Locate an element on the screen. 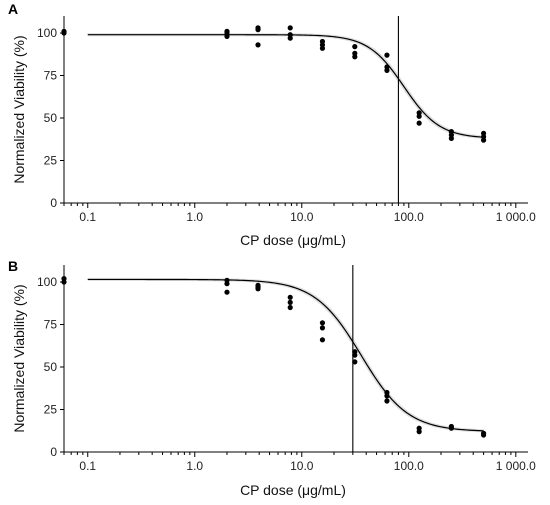 The width and height of the screenshot is (550, 505). panel-label: B is located at coordinates (13, 266).